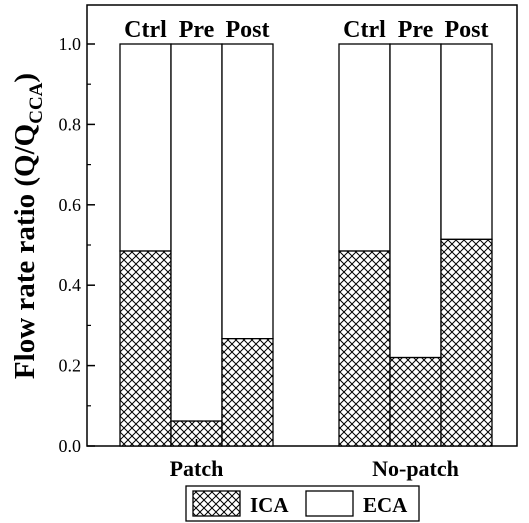  Describe the element at coordinates (364, 147) in the screenshot. I see `bar-eca-no-patch-ctrl` at that location.